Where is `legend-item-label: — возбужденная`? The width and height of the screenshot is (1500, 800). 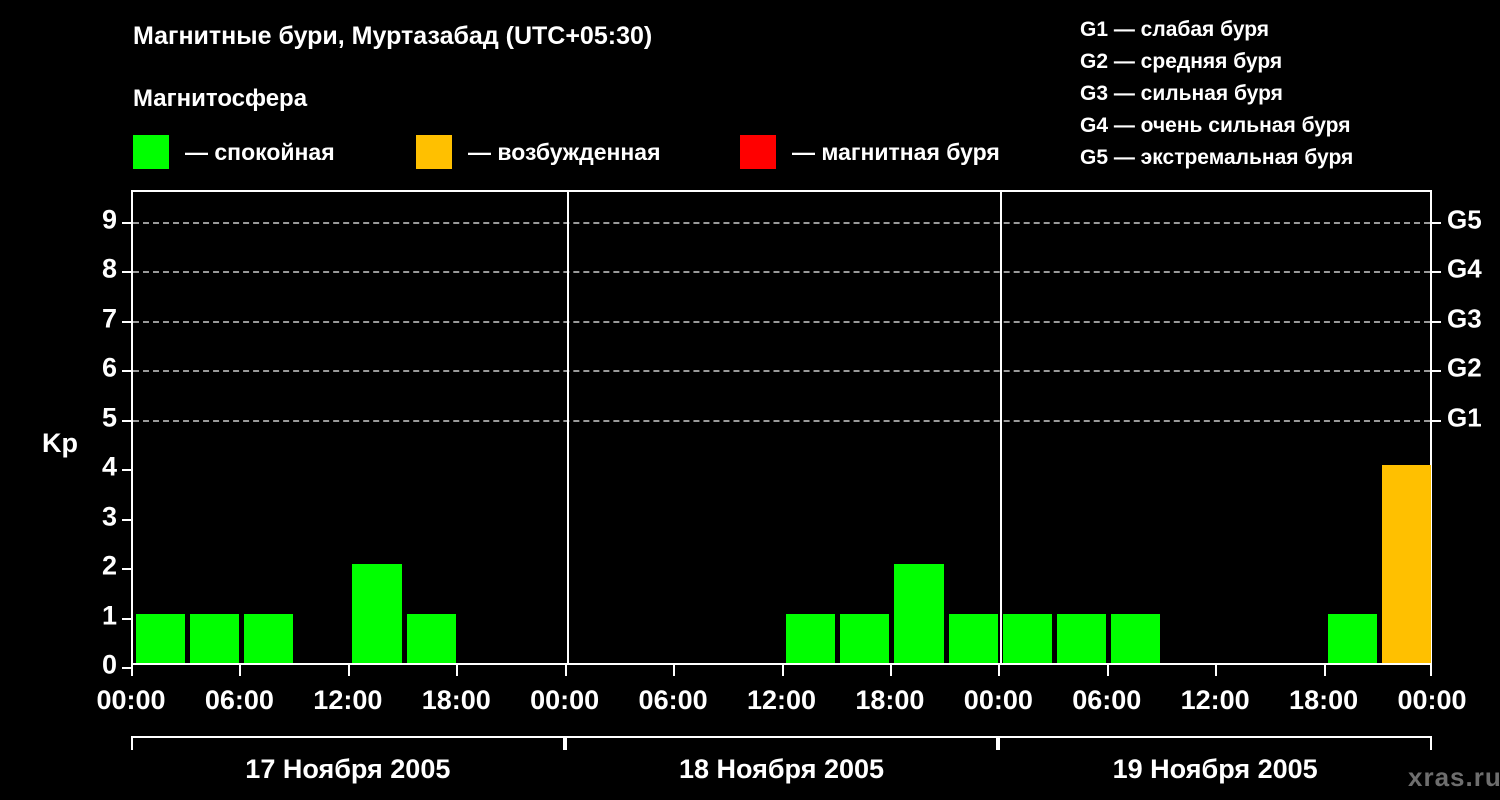 legend-item-label: — возбужденная is located at coordinates (564, 151).